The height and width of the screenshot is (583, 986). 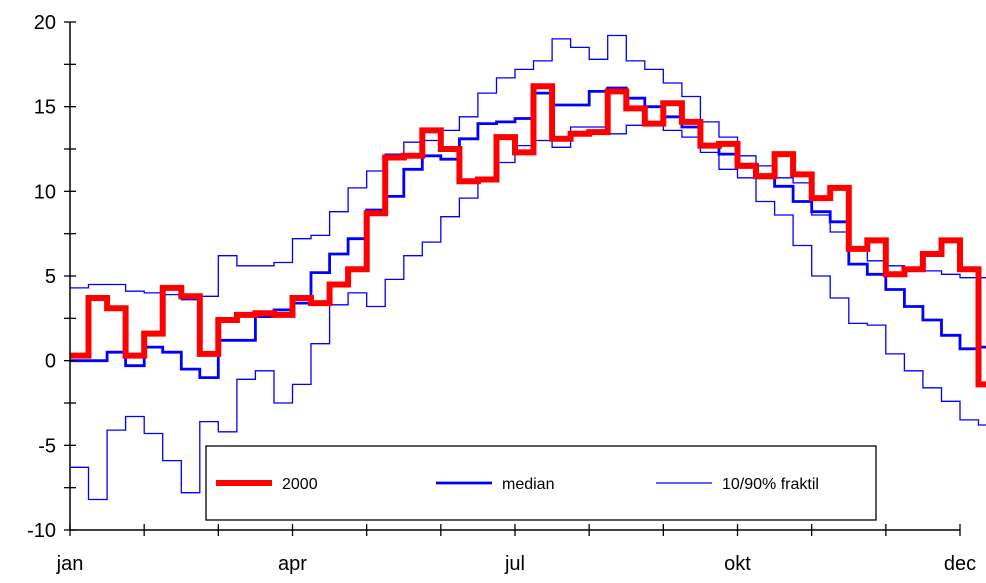 What do you see at coordinates (45, 108) in the screenshot?
I see `y-tick-label: 15` at bounding box center [45, 108].